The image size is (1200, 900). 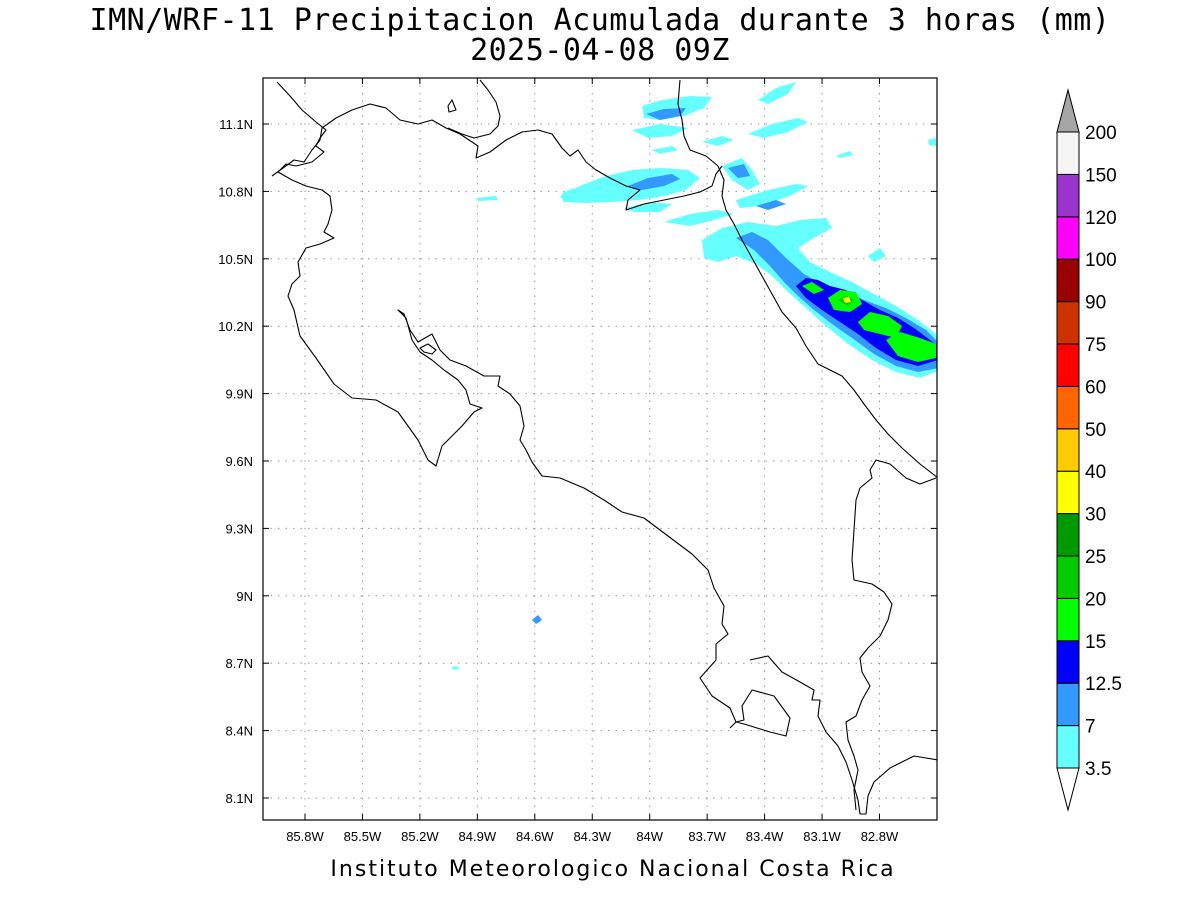 What do you see at coordinates (1095, 599) in the screenshot?
I see `colorbar-label: 20` at bounding box center [1095, 599].